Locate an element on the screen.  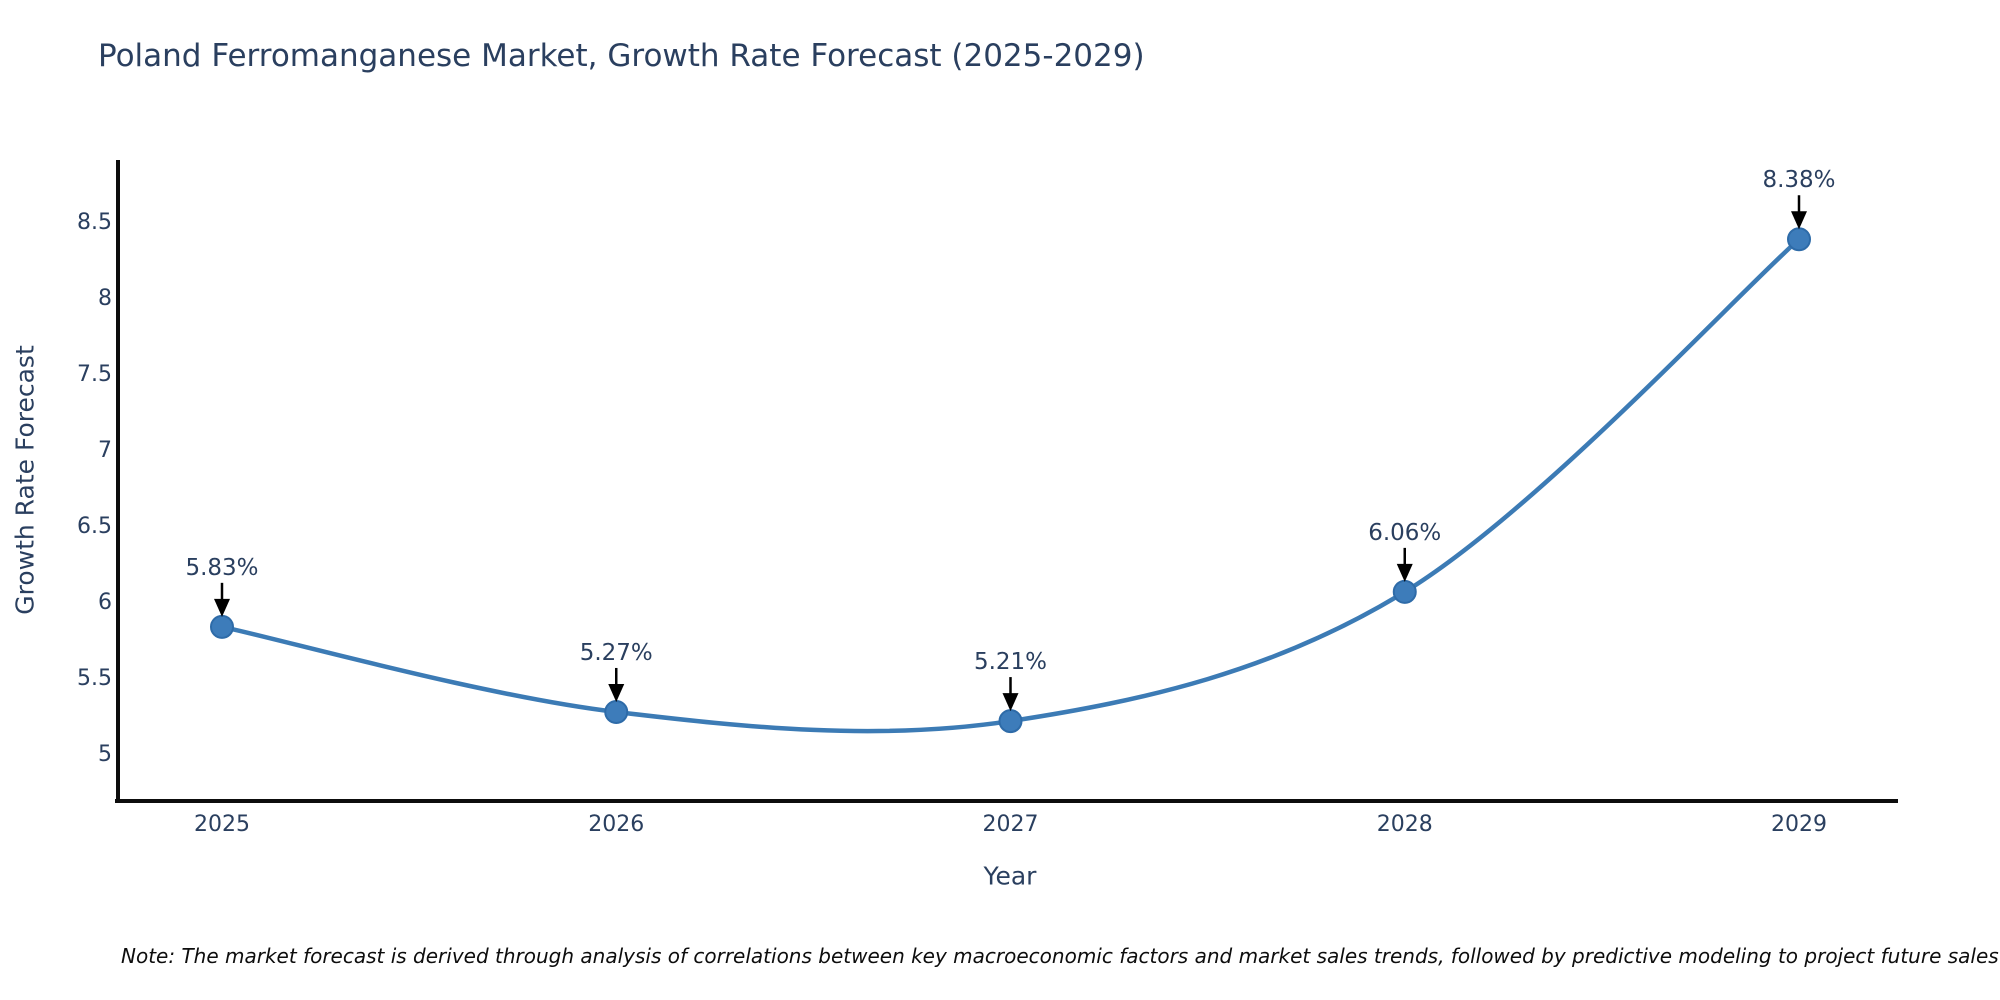
annotation-label: 5.83% is located at coordinates (221, 568).